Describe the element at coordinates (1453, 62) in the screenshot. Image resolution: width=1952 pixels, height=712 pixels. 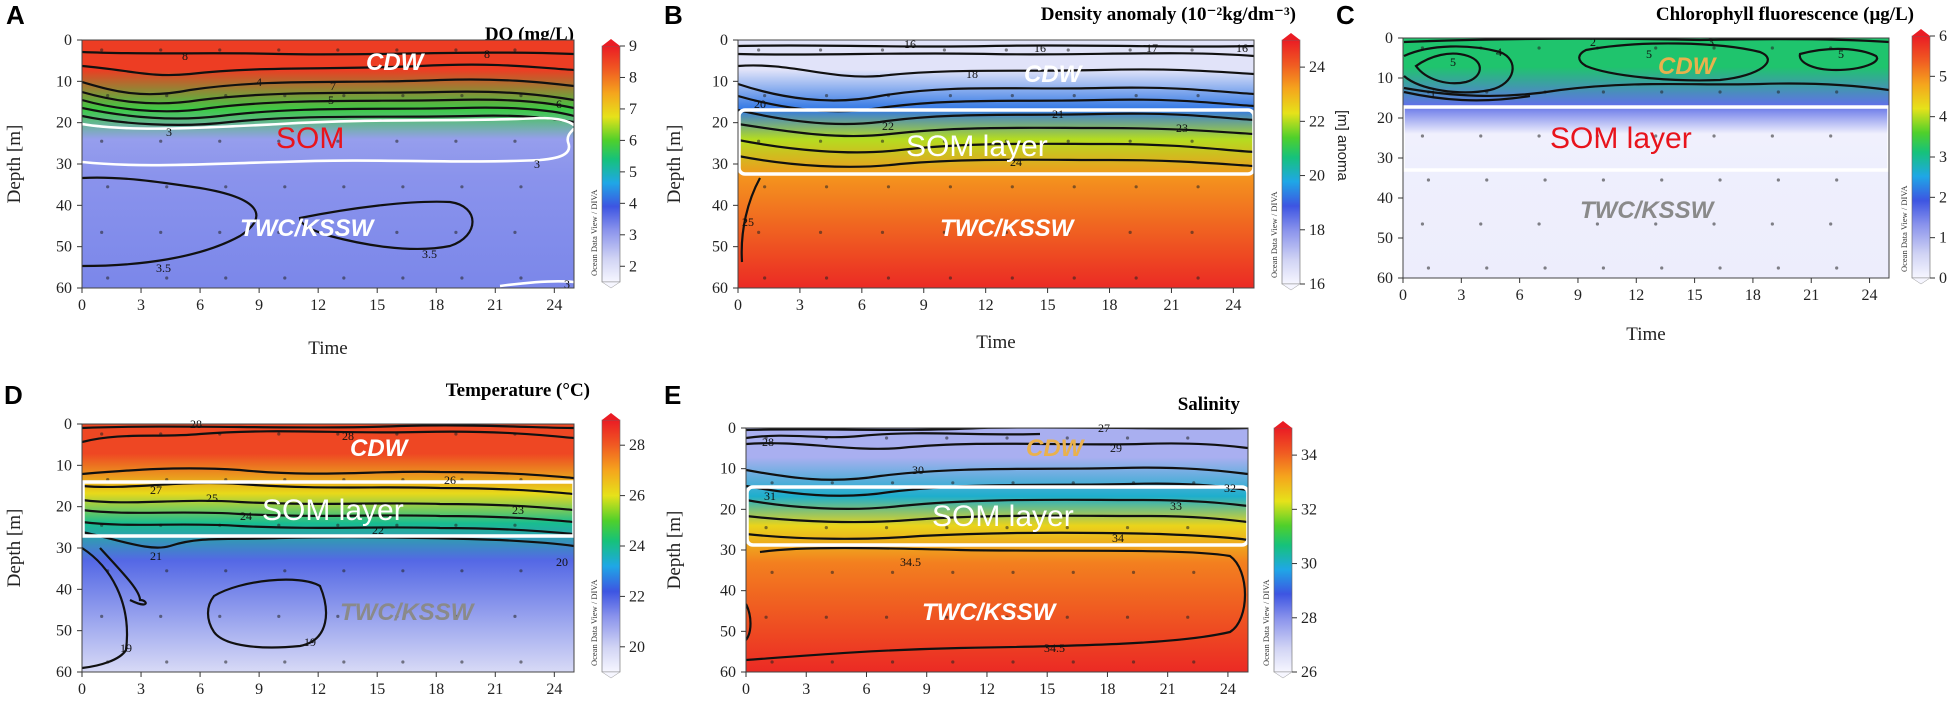
I see `contour-label: 5` at that location.